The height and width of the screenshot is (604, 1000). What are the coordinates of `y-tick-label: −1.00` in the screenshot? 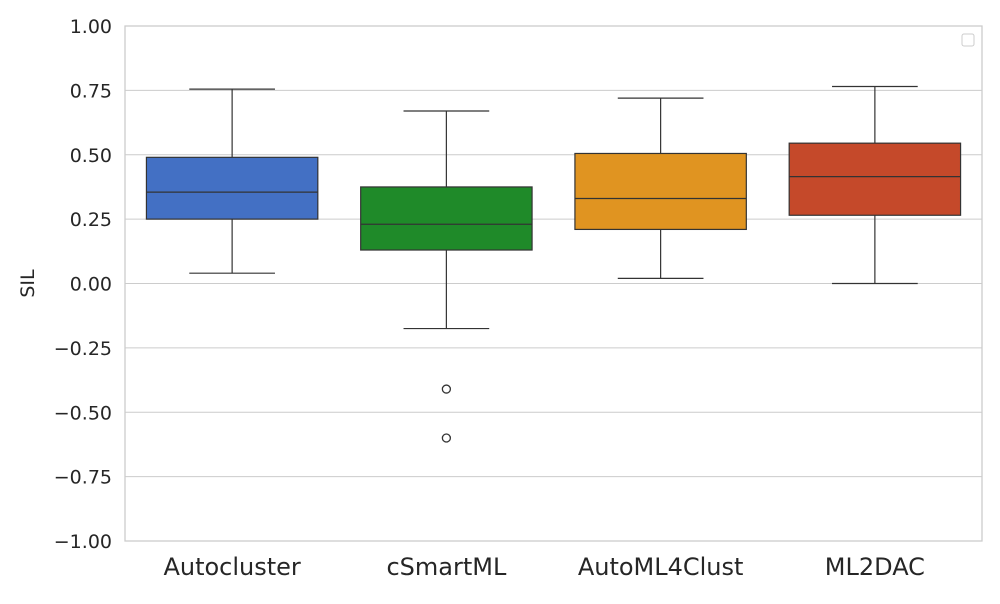 It's located at (83, 542).